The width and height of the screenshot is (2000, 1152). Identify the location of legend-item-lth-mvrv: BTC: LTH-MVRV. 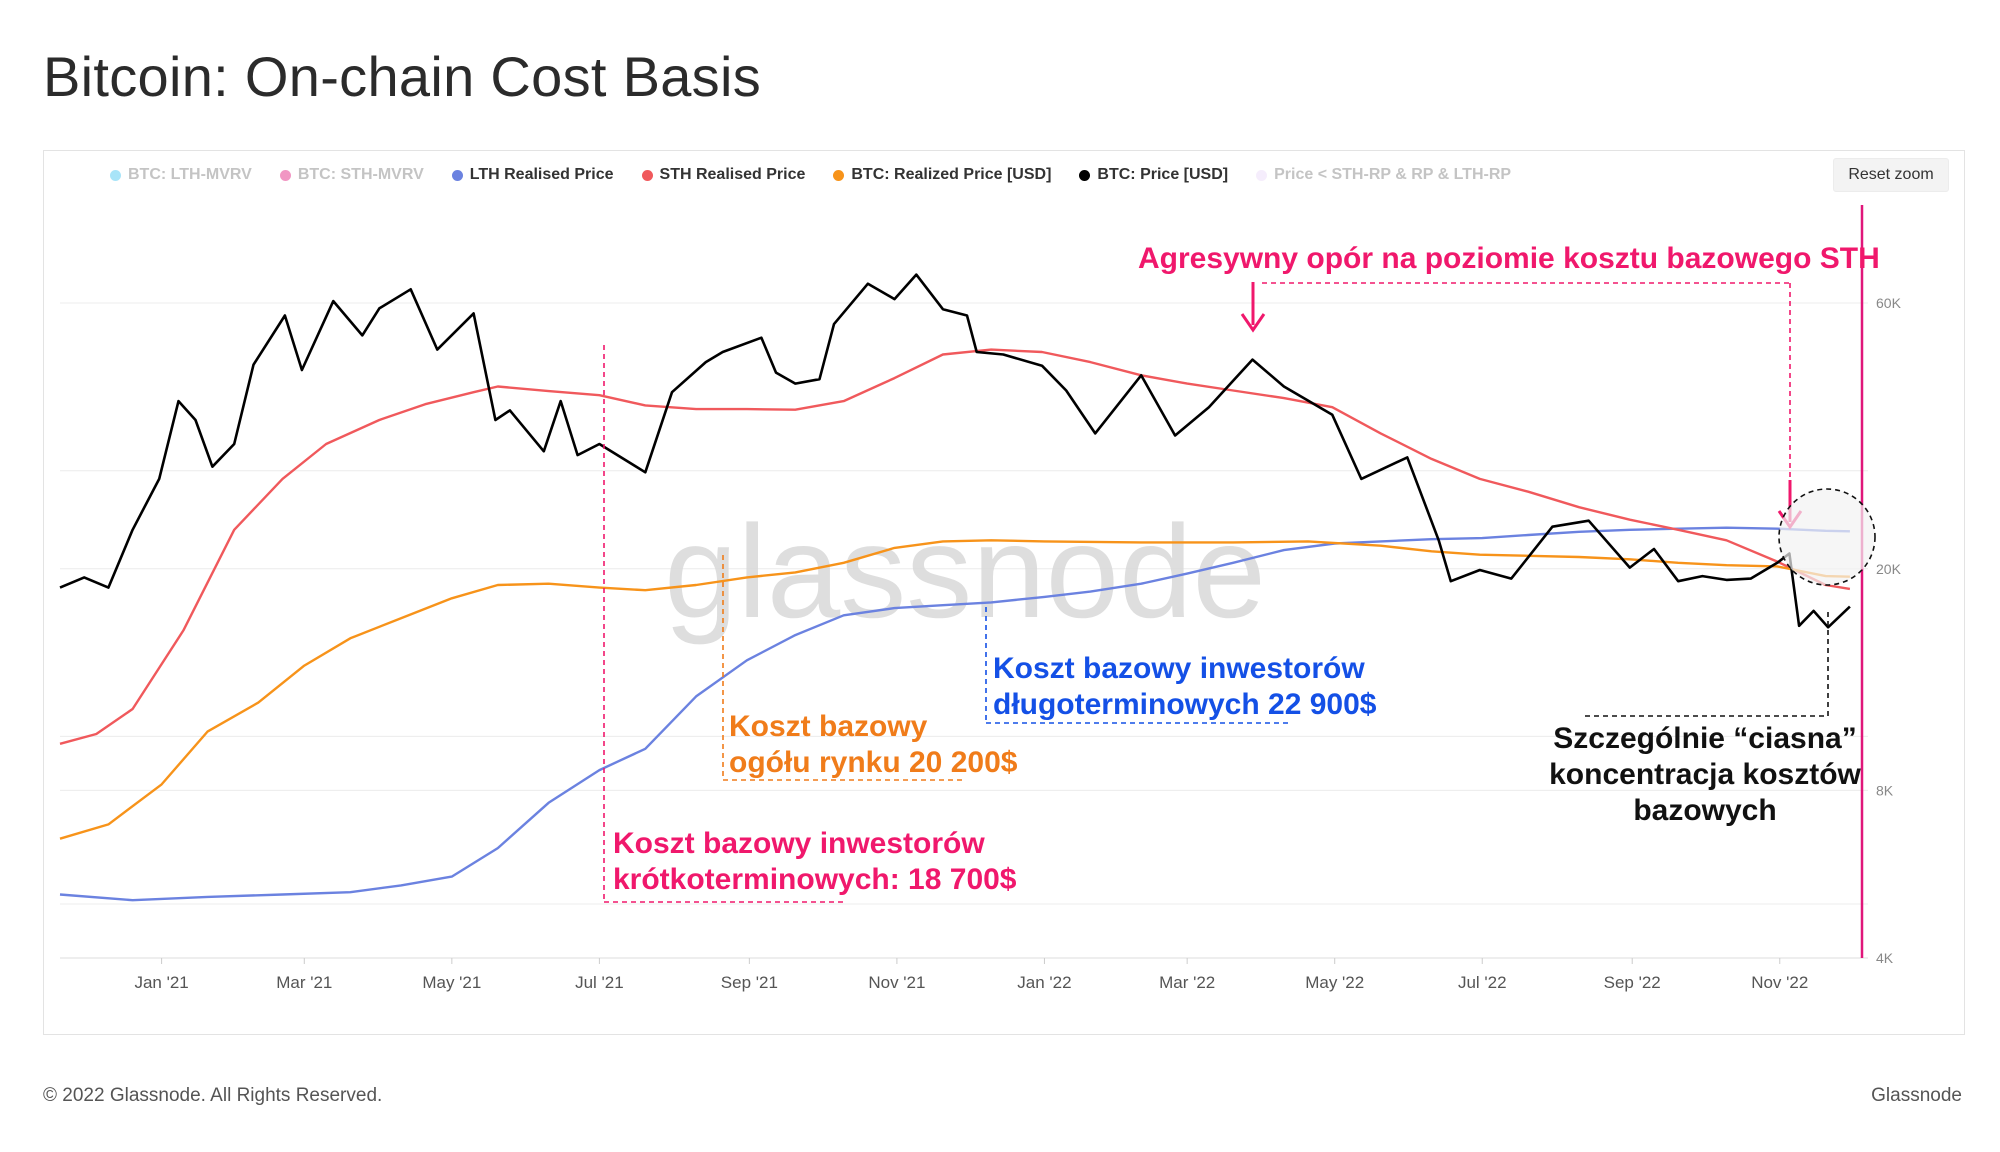
(181, 175).